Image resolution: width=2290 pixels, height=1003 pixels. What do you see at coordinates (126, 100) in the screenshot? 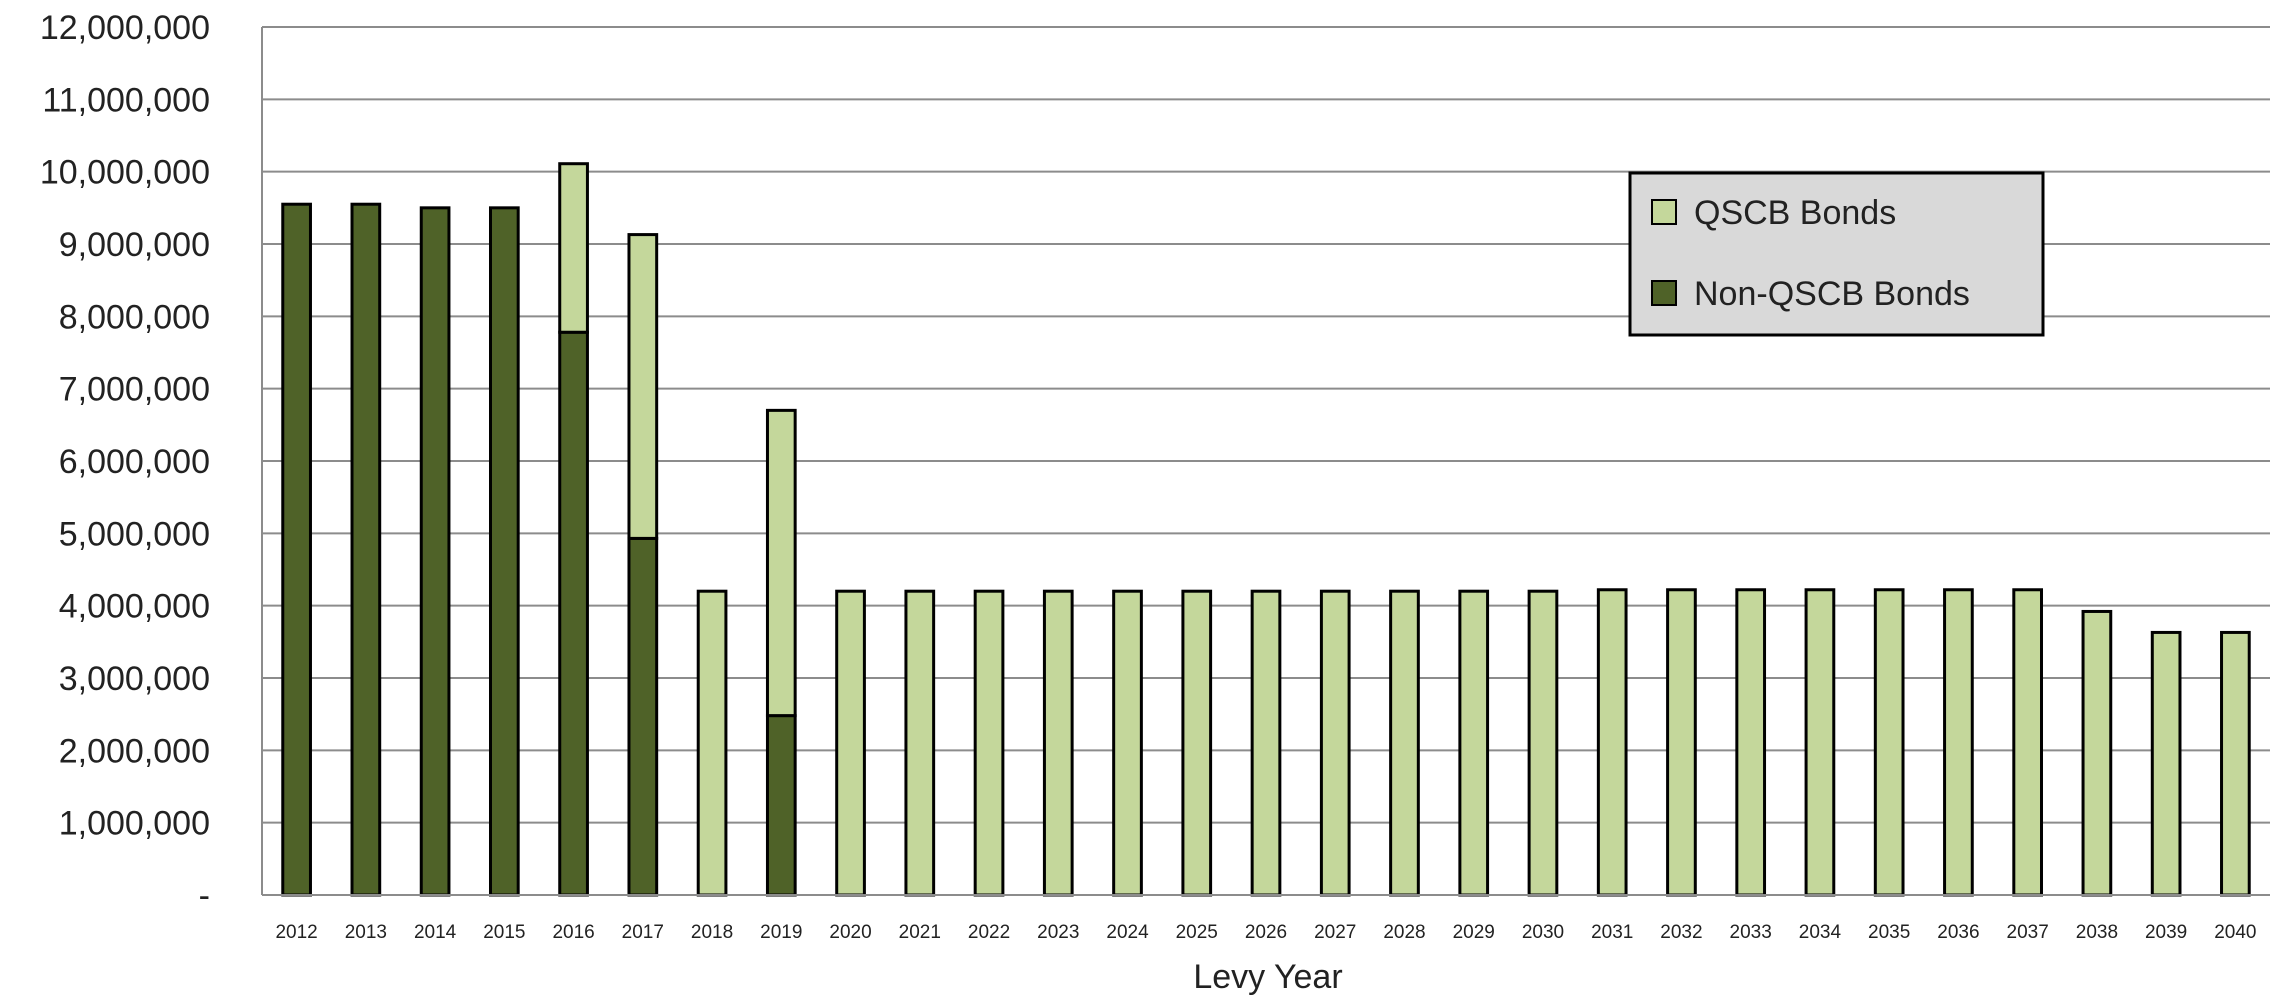
I see `y-tick-label: 11,000,000` at bounding box center [126, 100].